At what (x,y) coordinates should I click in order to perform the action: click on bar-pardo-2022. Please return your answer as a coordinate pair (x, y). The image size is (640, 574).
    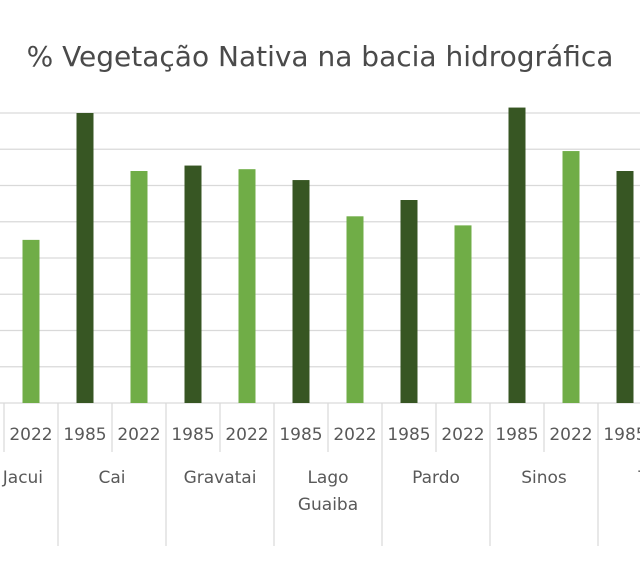
    Looking at the image, I should click on (463, 314).